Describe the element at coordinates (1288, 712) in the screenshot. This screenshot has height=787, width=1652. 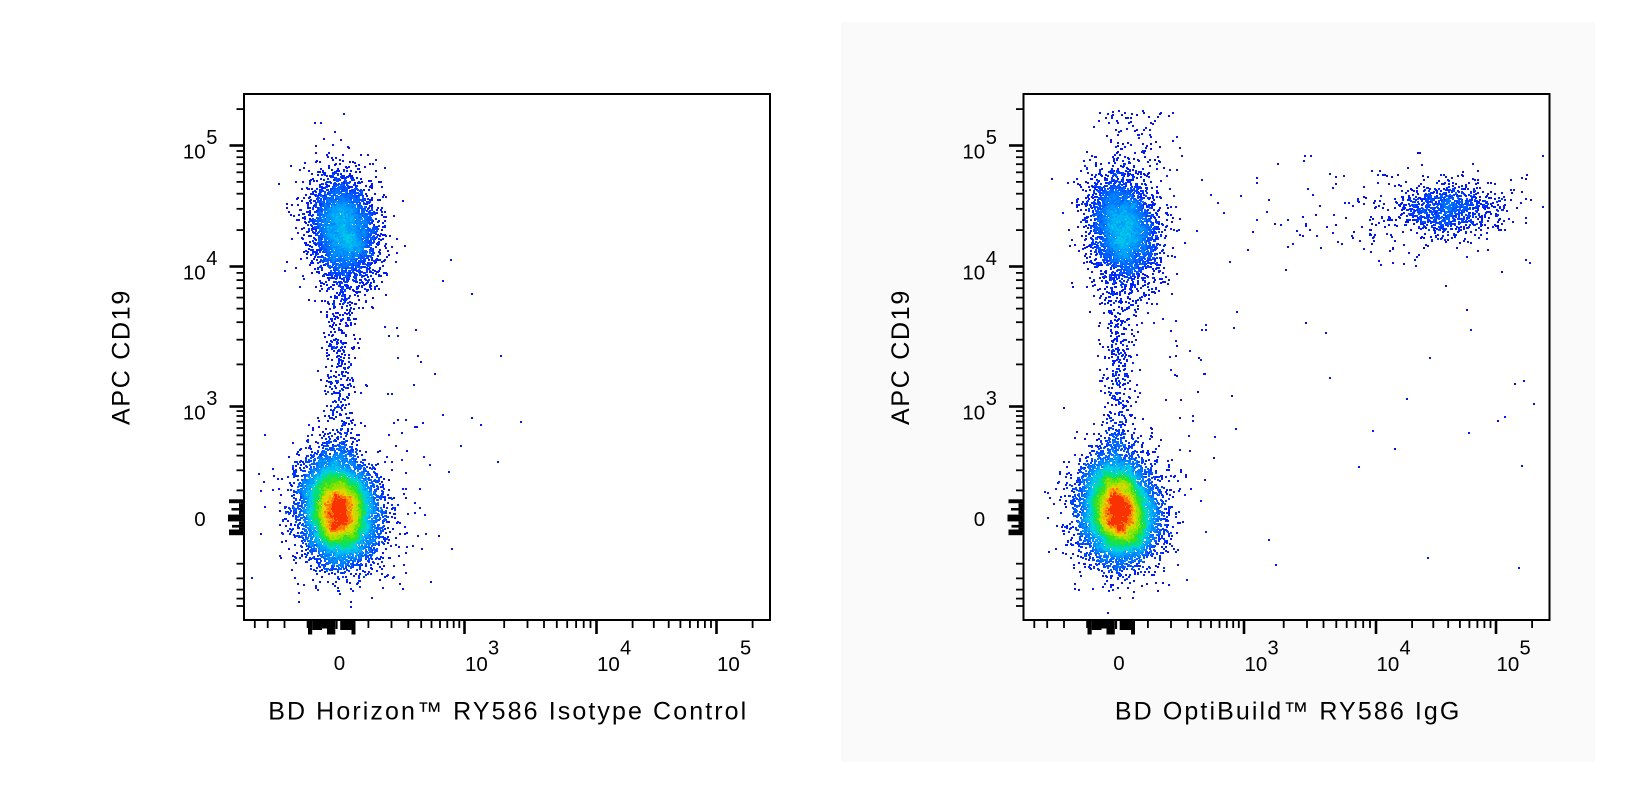
I see `svg-text: BD OptiBuild™ RY586 IgG` at that location.